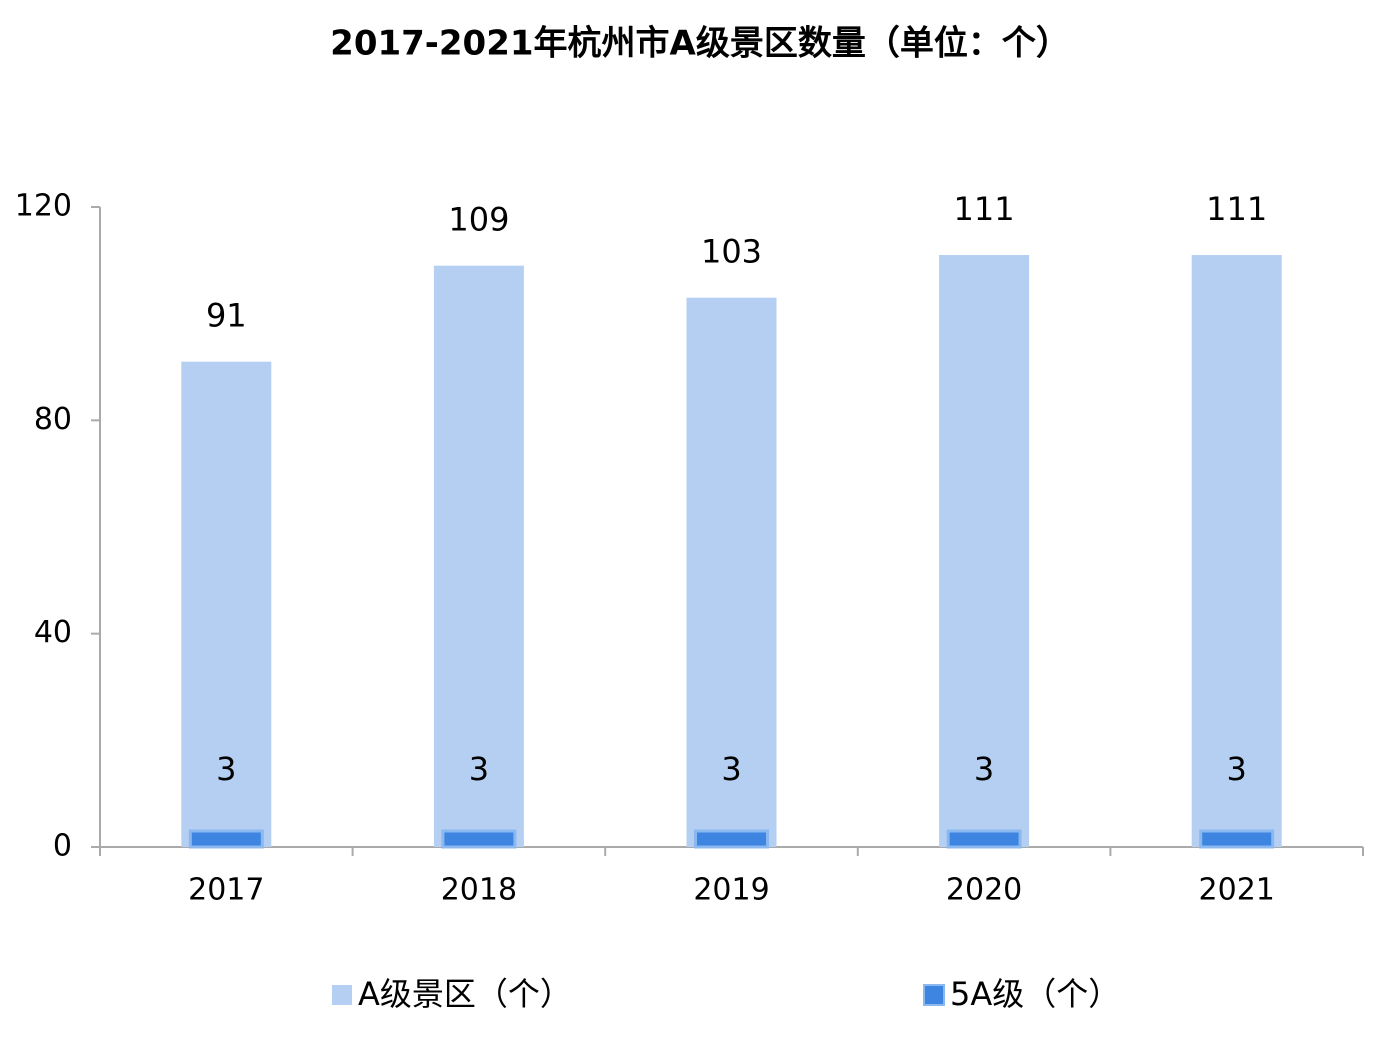 The image size is (1383, 1062). What do you see at coordinates (984, 890) in the screenshot?
I see `x-tick-label: 2020` at bounding box center [984, 890].